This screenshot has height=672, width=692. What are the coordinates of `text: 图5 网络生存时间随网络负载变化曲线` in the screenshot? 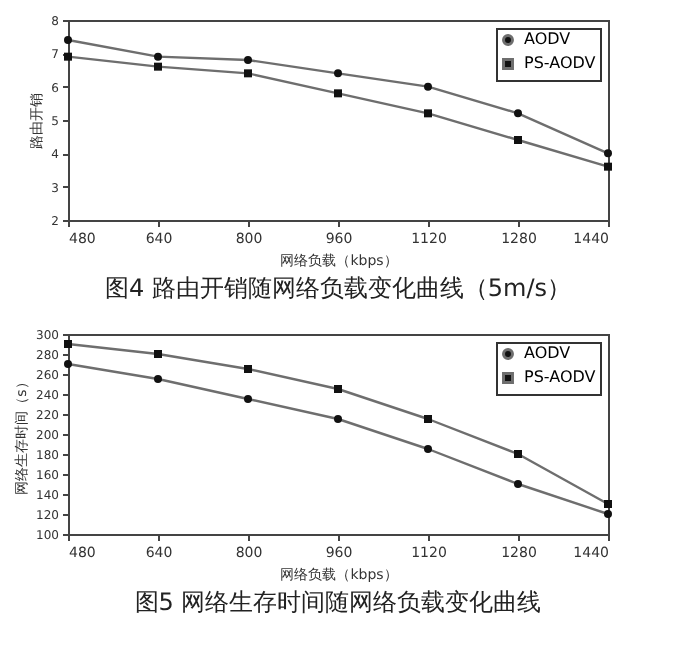 It's located at (338, 602).